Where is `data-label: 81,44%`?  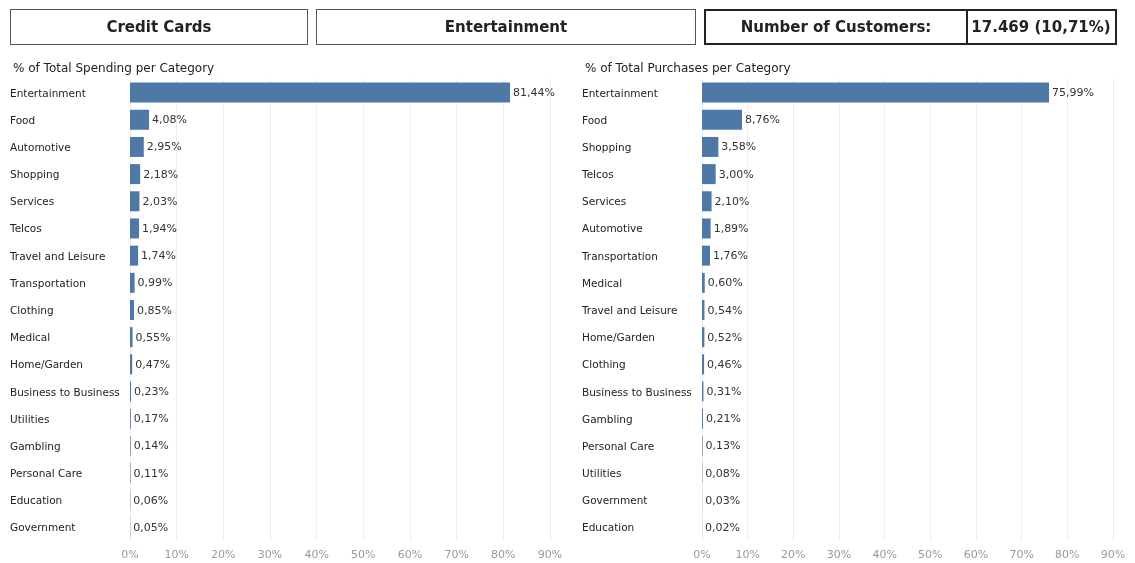 data-label: 81,44% is located at coordinates (534, 93).